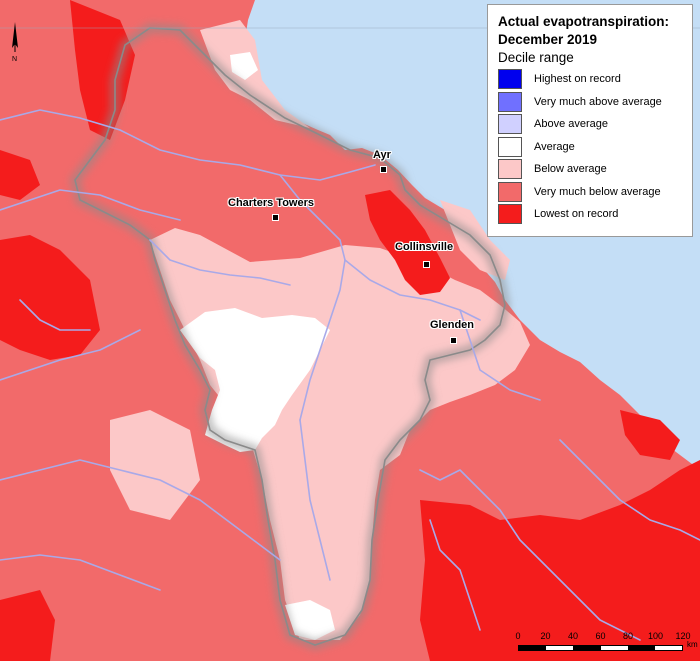 The image size is (700, 661). I want to click on legend-item: Below average, so click(591, 169).